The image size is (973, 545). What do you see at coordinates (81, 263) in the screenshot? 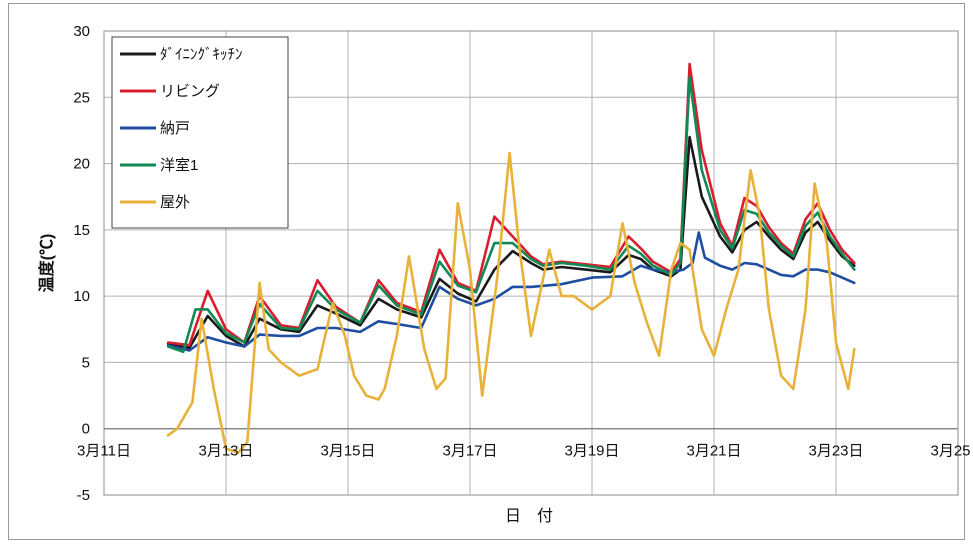
I see `y-tick-labels: 30 25 20 15 10 5 0 -5` at bounding box center [81, 263].